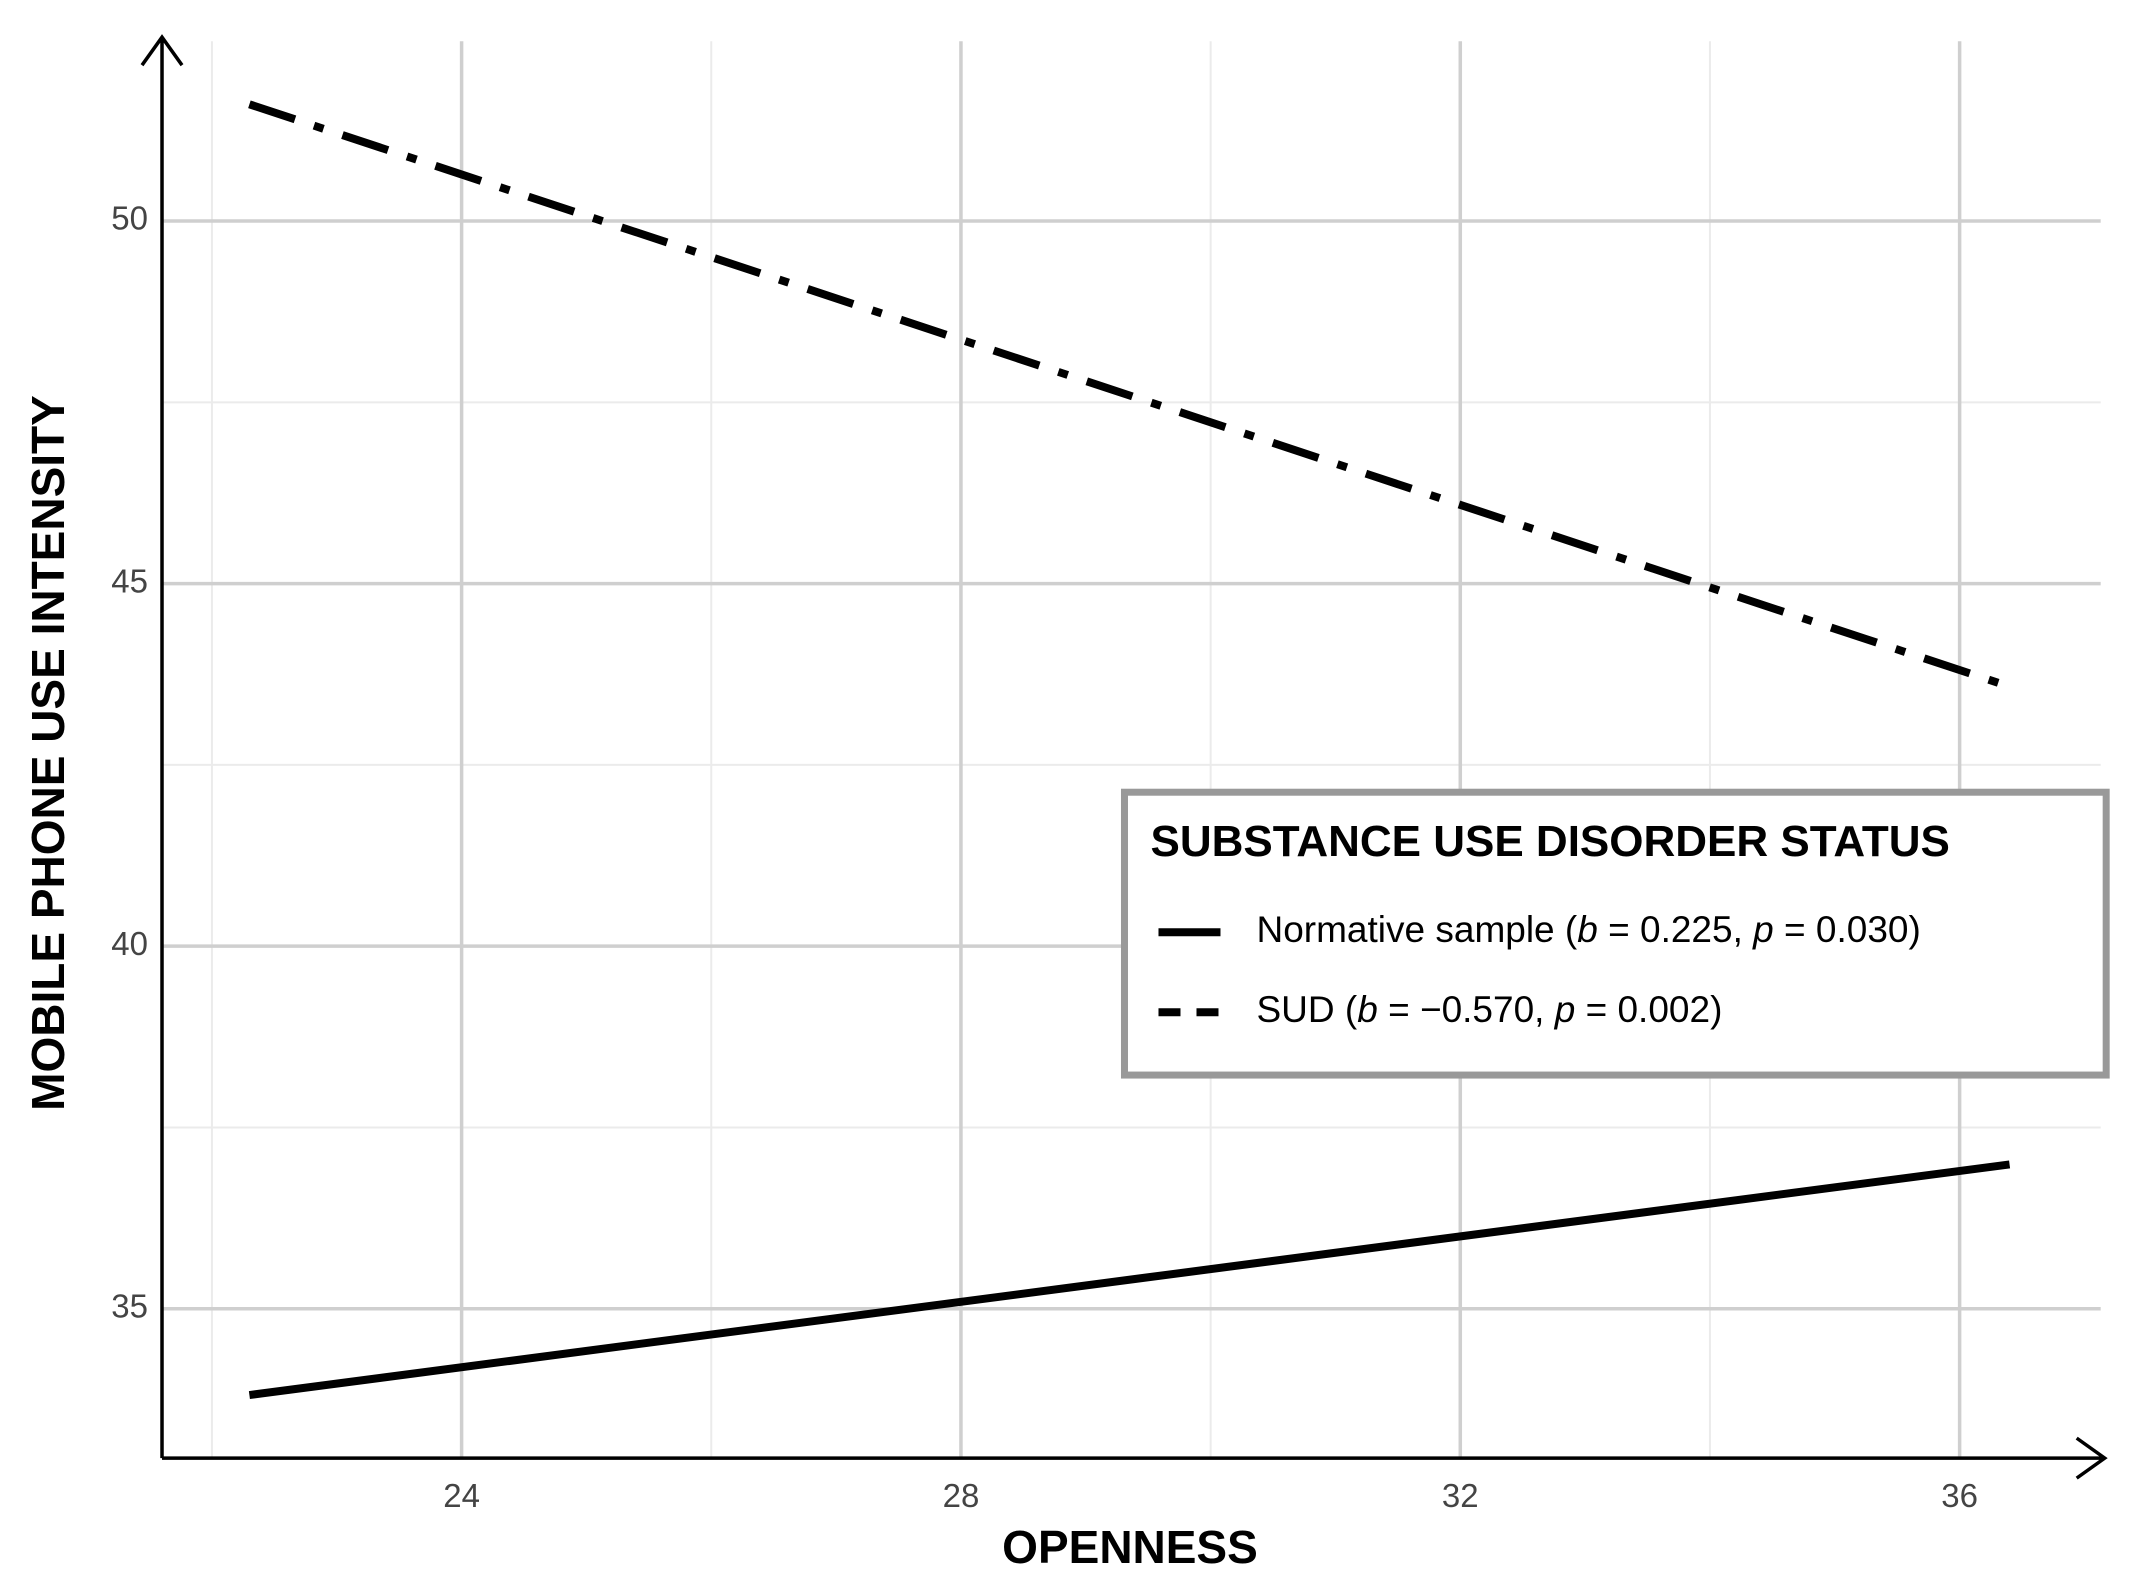 The width and height of the screenshot is (2131, 1574). I want to click on y-axis-title: MOBILE PHONE USE INTENSITY, so click(48, 753).